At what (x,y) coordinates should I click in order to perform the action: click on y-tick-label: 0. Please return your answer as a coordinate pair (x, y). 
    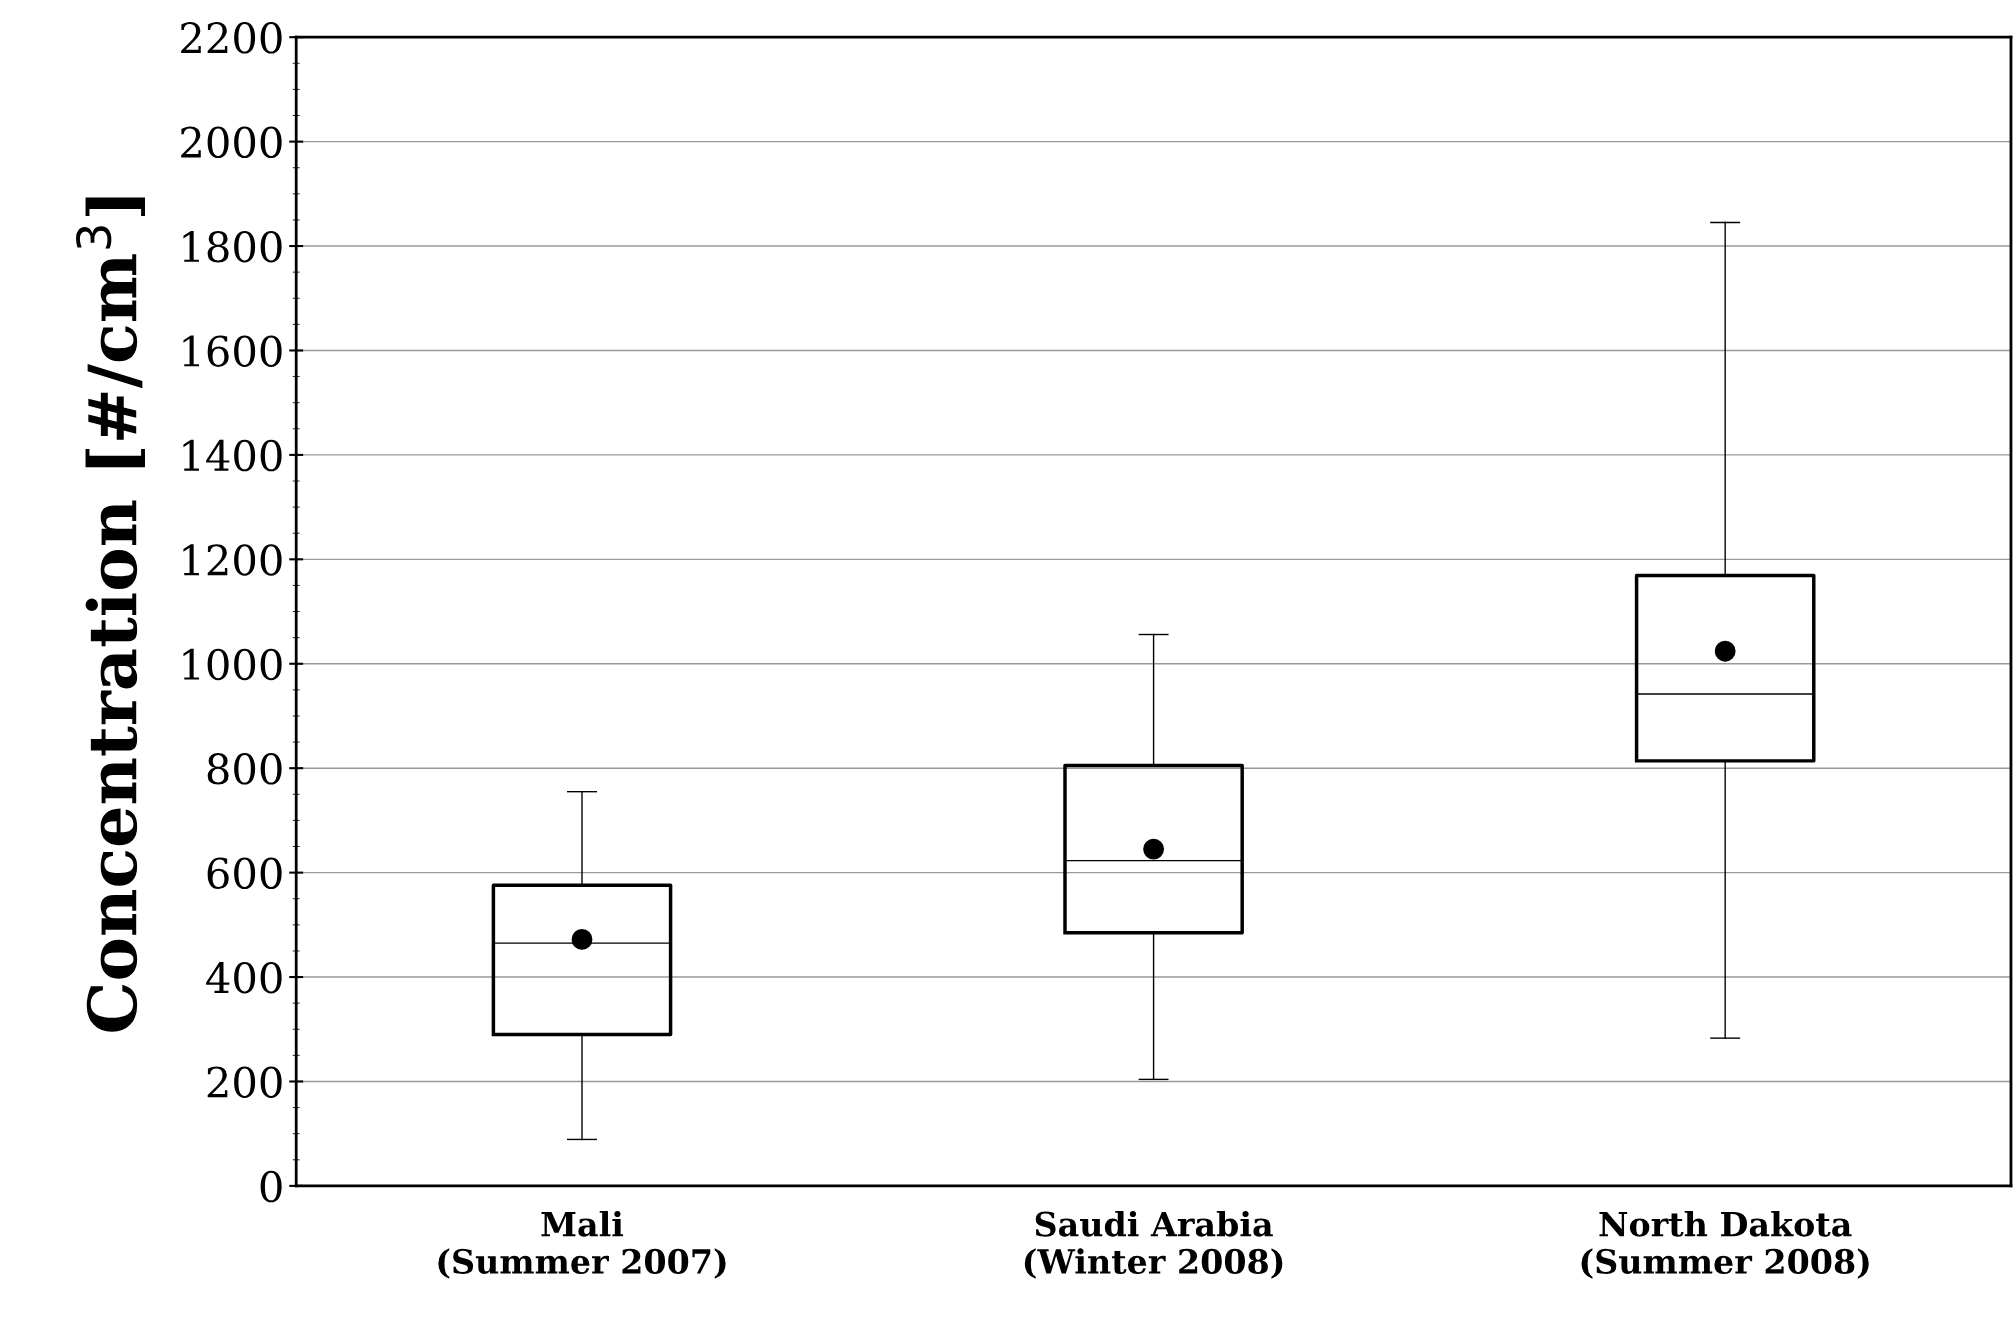
    Looking at the image, I should click on (271, 1186).